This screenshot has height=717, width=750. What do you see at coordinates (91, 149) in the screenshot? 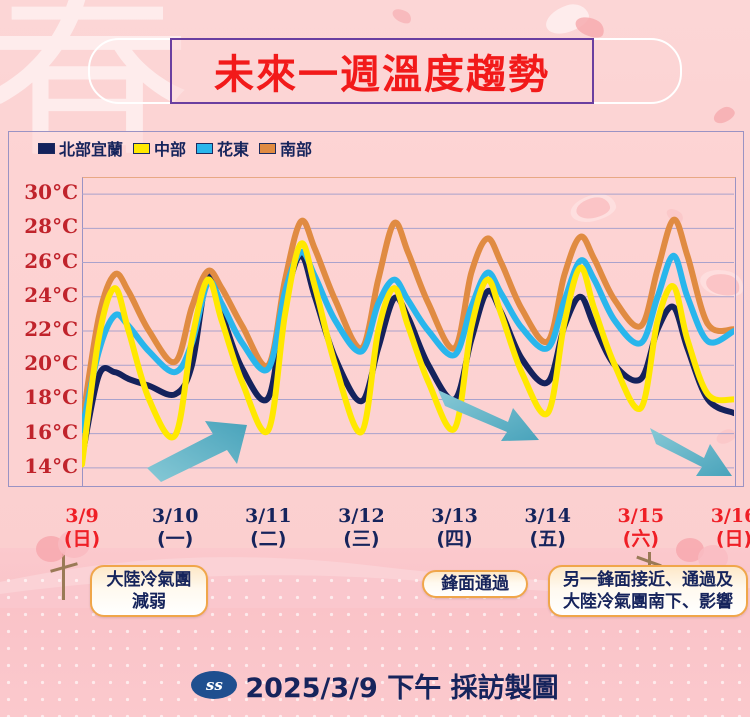
I see `legend-label: 北部宜蘭` at bounding box center [91, 149].